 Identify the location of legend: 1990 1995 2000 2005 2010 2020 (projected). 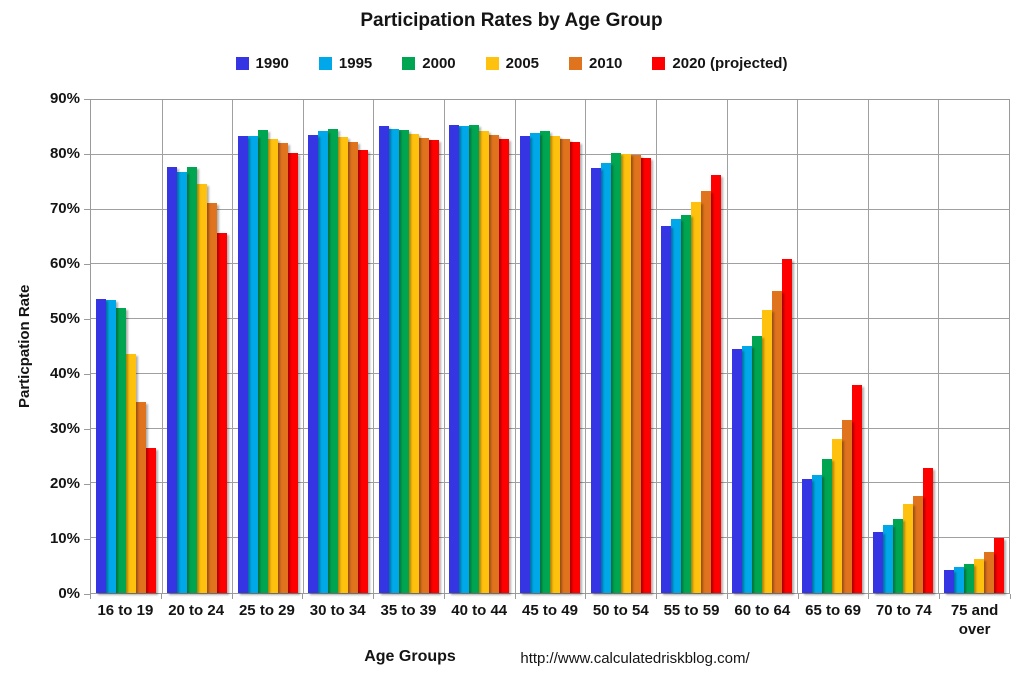
(511, 63).